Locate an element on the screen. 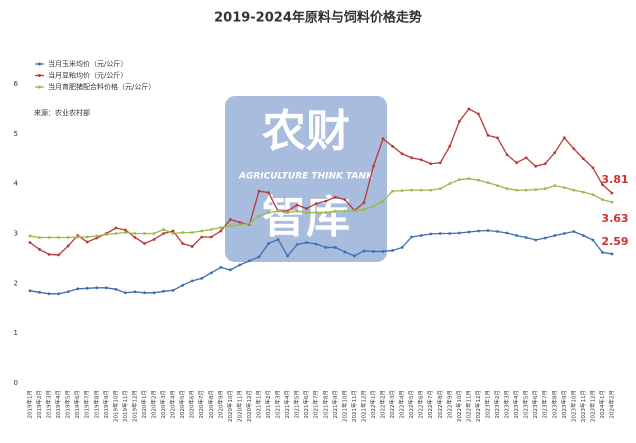 The width and height of the screenshot is (636, 443). x-tick-label: 2022年2月 is located at coordinates (383, 404).